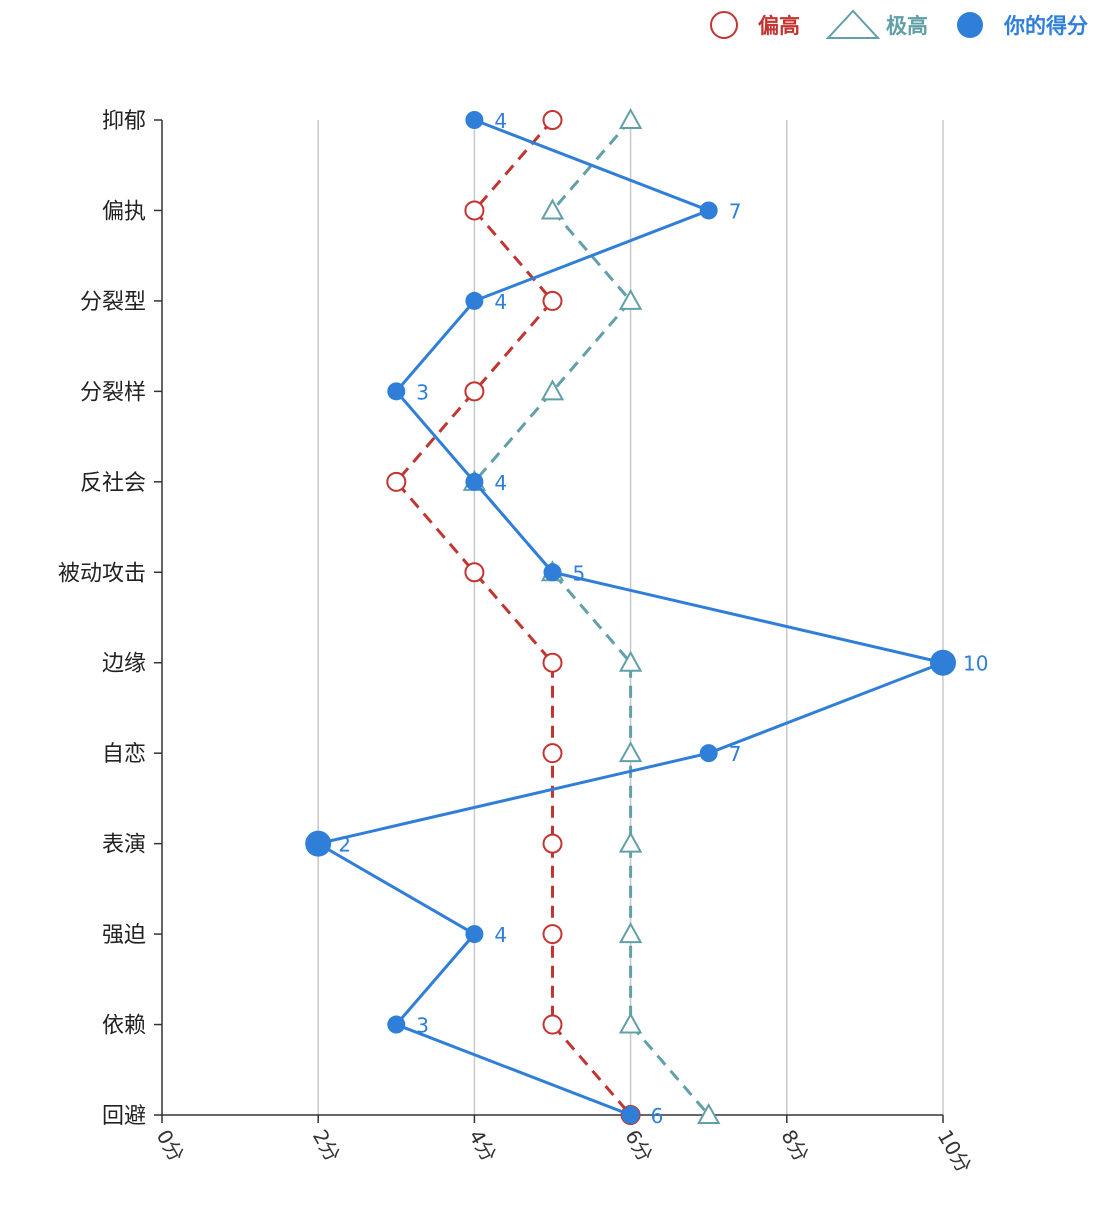 The height and width of the screenshot is (1220, 1110). What do you see at coordinates (1045, 26) in the screenshot?
I see `legend-label: 你的得分` at bounding box center [1045, 26].